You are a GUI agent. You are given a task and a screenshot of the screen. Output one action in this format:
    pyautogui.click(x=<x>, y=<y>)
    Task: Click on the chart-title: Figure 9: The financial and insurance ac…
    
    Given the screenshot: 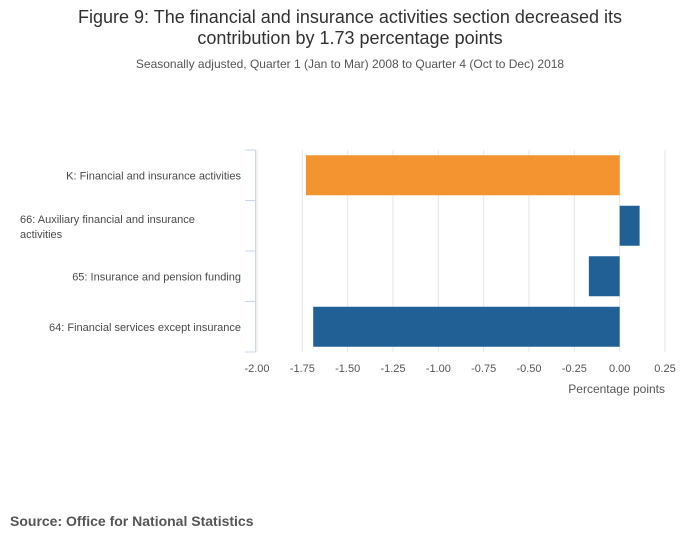 What is the action you would take?
    pyautogui.click(x=350, y=27)
    